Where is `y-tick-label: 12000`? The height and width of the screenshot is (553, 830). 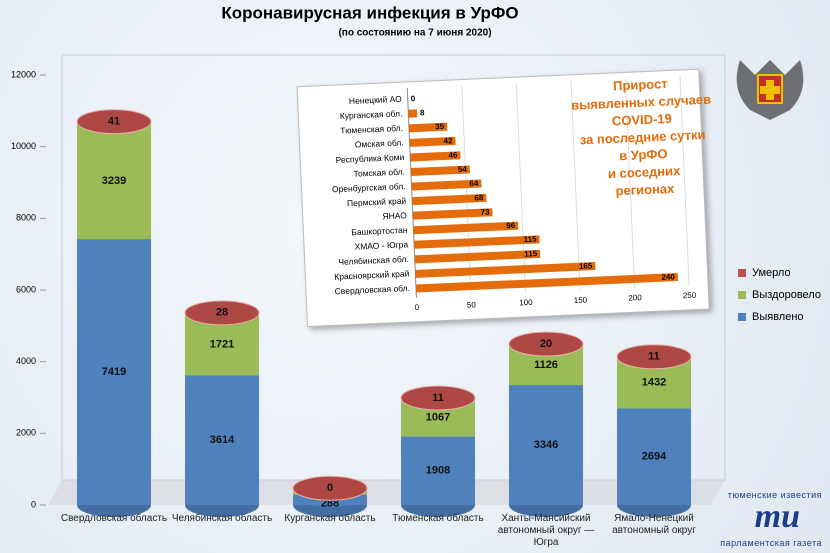
y-tick-label: 12000 is located at coordinates (23, 74).